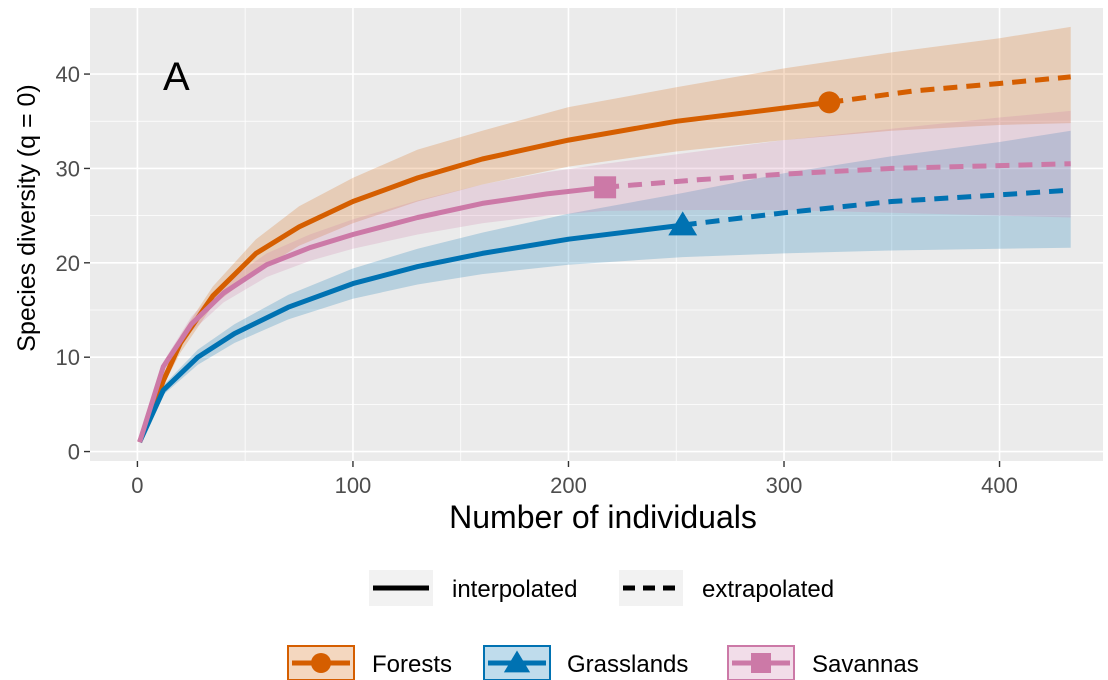 The image size is (1108, 680). What do you see at coordinates (412, 664) in the screenshot?
I see `legend-label-forests: Forests` at bounding box center [412, 664].